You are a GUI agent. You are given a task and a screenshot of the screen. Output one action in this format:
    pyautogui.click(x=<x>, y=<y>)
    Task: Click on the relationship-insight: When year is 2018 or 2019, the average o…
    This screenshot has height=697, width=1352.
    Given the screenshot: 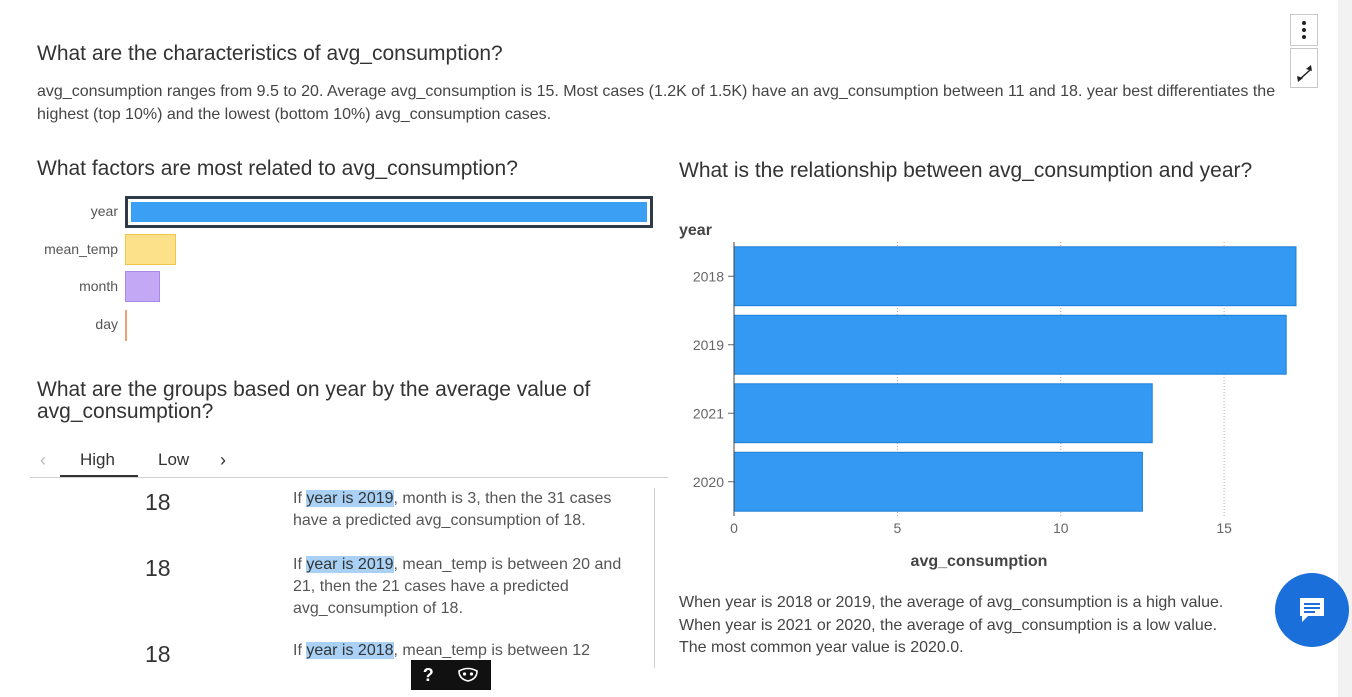 What is the action you would take?
    pyautogui.click(x=984, y=626)
    